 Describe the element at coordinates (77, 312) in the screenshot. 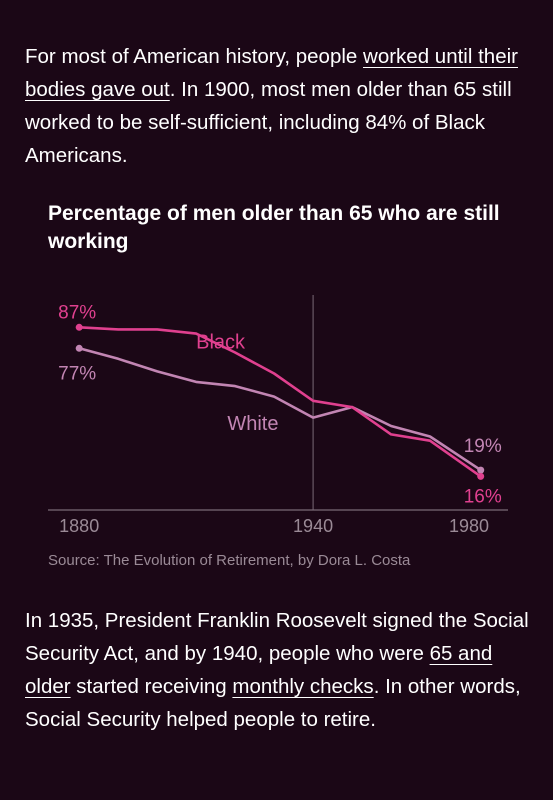

I see `start-label-black: 87%` at that location.